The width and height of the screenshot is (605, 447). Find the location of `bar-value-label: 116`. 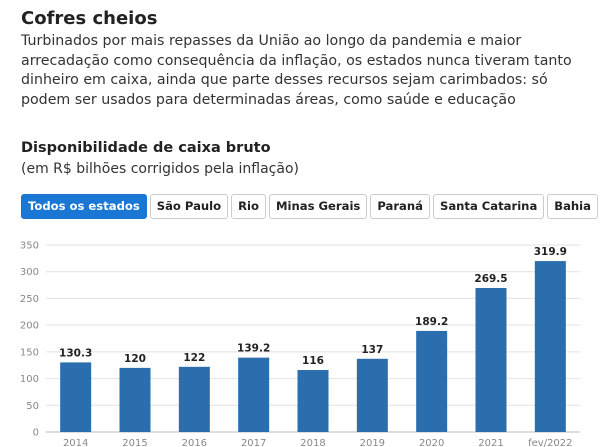

bar-value-label: 116 is located at coordinates (313, 361).